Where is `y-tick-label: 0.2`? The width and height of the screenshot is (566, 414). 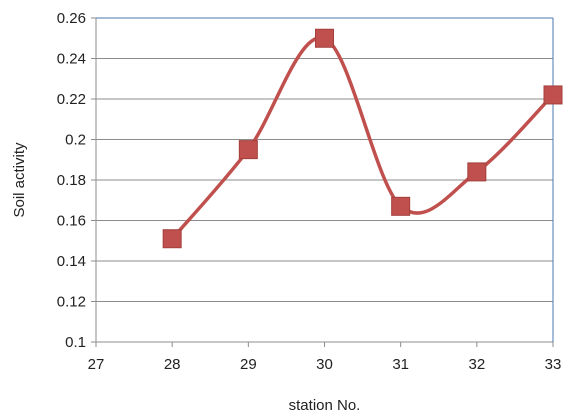 y-tick-label: 0.2 is located at coordinates (75, 140).